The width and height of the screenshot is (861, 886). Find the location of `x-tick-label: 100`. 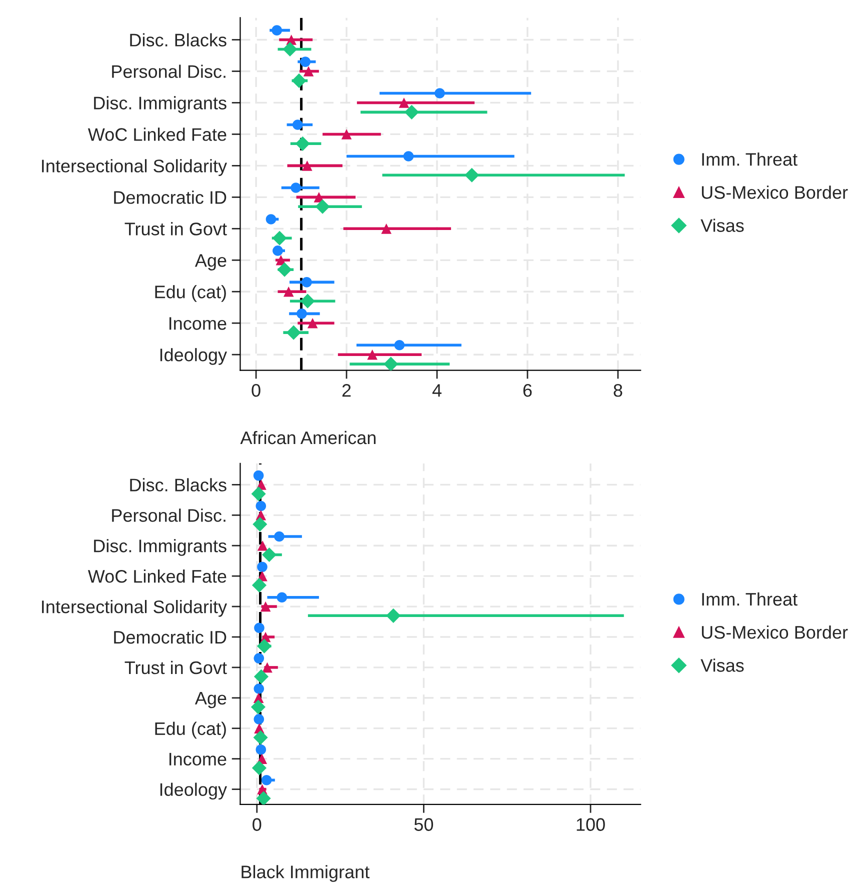

x-tick-label: 100 is located at coordinates (590, 824).